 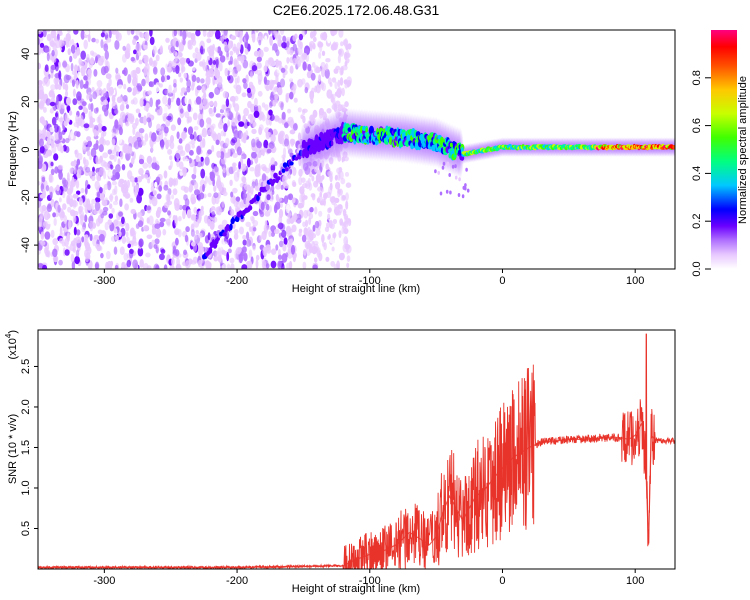 I want to click on spectrogram-x-tick-label: 100, so click(x=635, y=281).